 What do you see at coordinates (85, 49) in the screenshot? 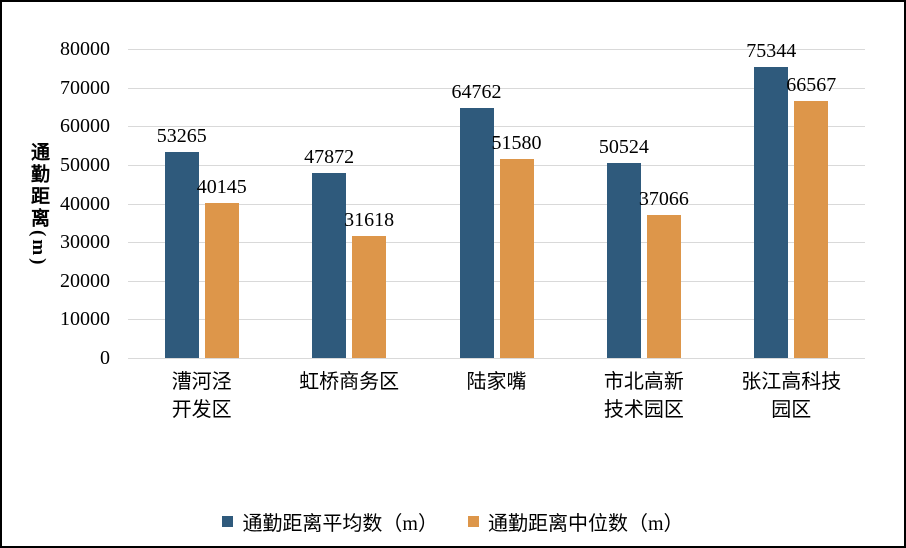
I see `y-tick-label: 80000` at bounding box center [85, 49].